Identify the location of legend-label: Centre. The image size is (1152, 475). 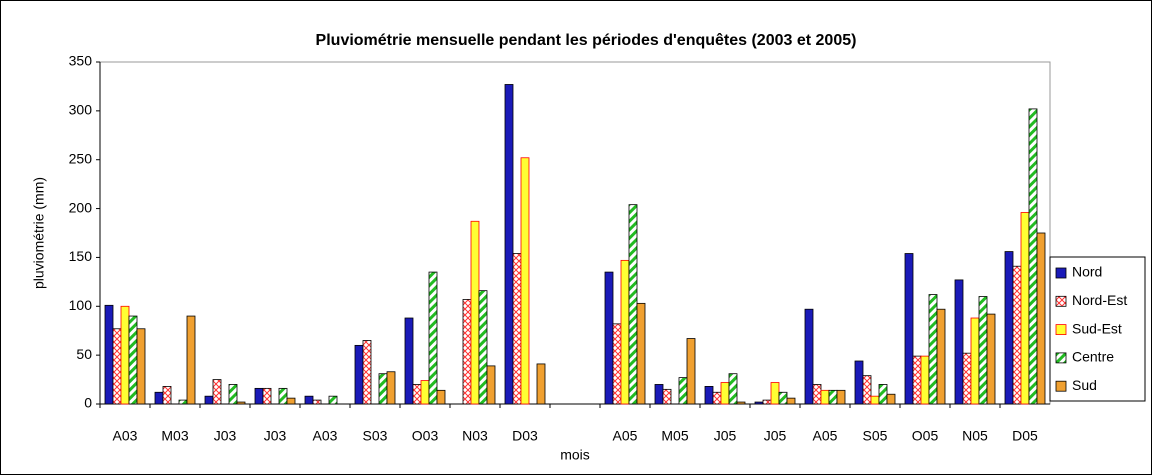
(1093, 357).